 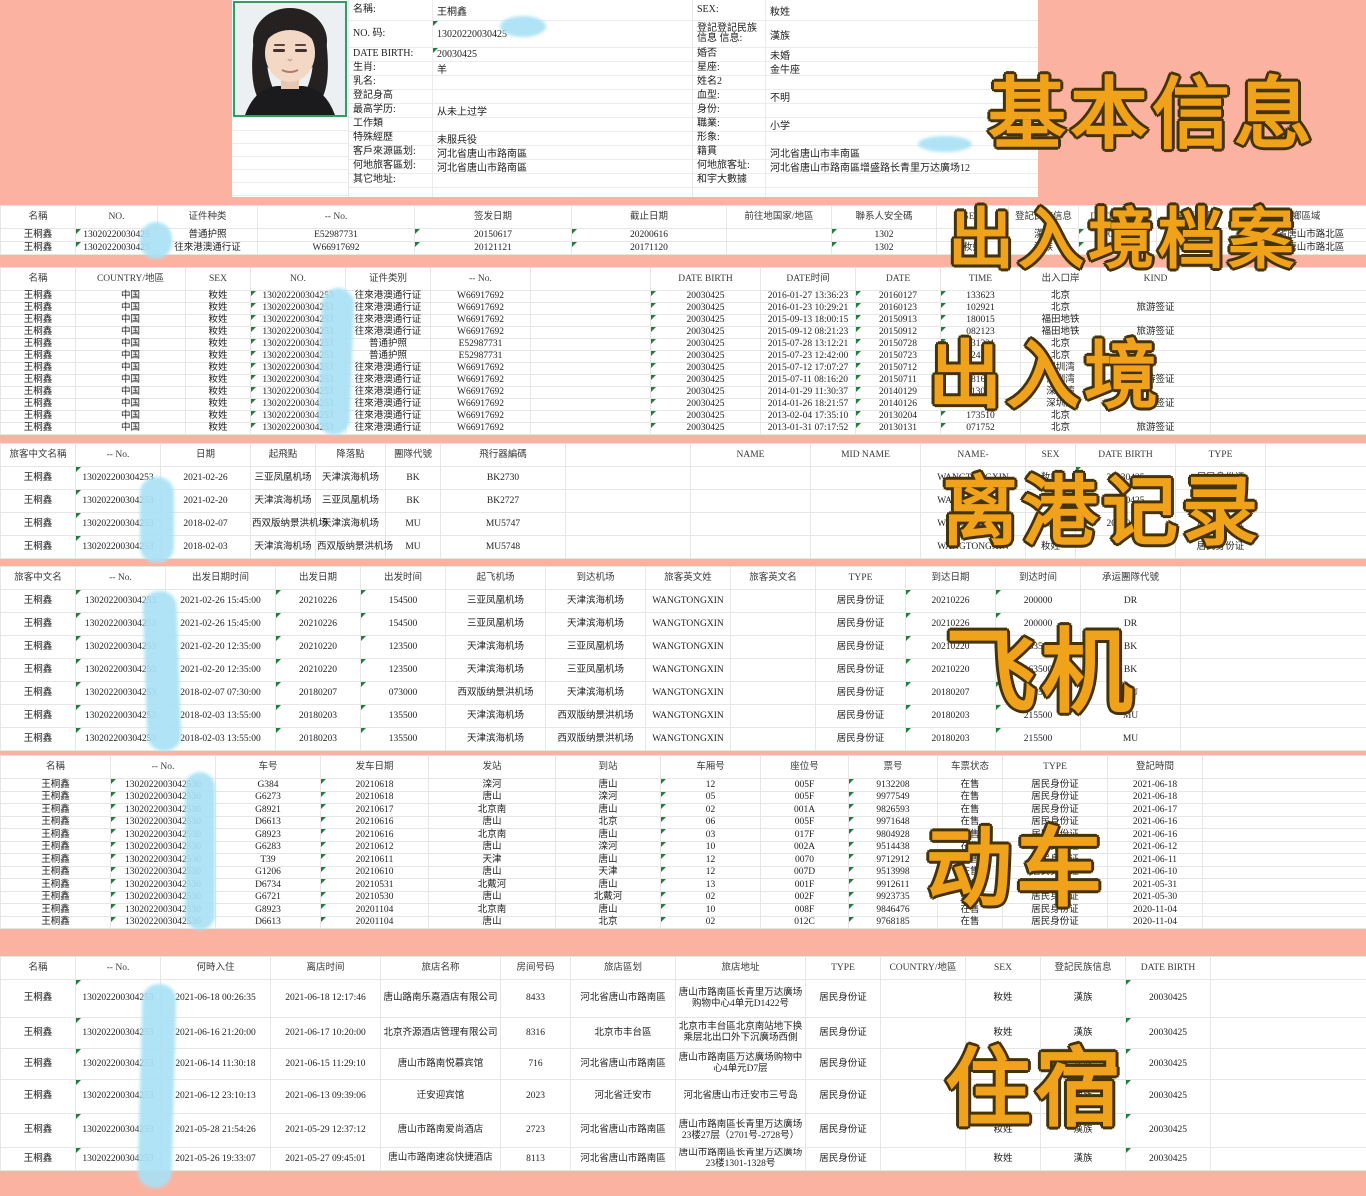 I want to click on cell: 2018-02-07 07:30:00, so click(x=220, y=693).